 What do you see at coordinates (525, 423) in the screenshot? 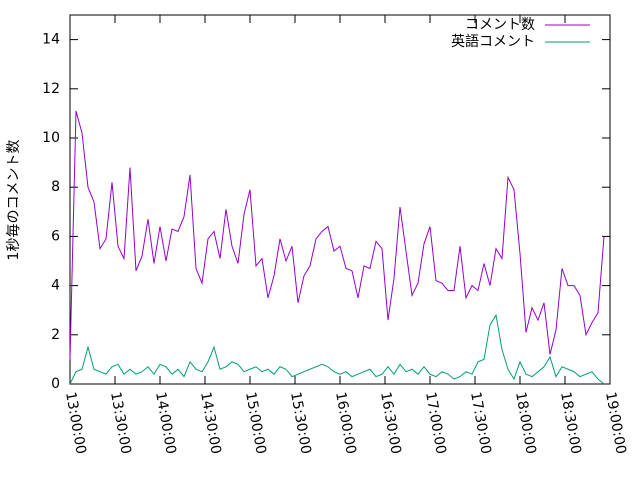
I see `x-tick-label: 18:00:00` at bounding box center [525, 423].